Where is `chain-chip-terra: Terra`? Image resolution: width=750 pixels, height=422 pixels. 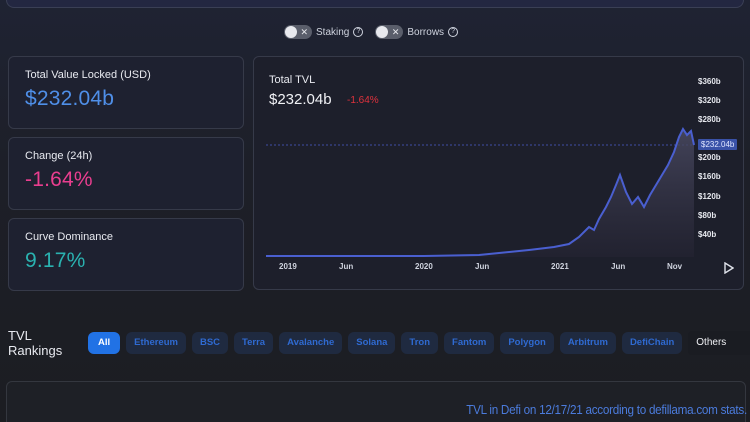
chain-chip-terra: Terra is located at coordinates (254, 343).